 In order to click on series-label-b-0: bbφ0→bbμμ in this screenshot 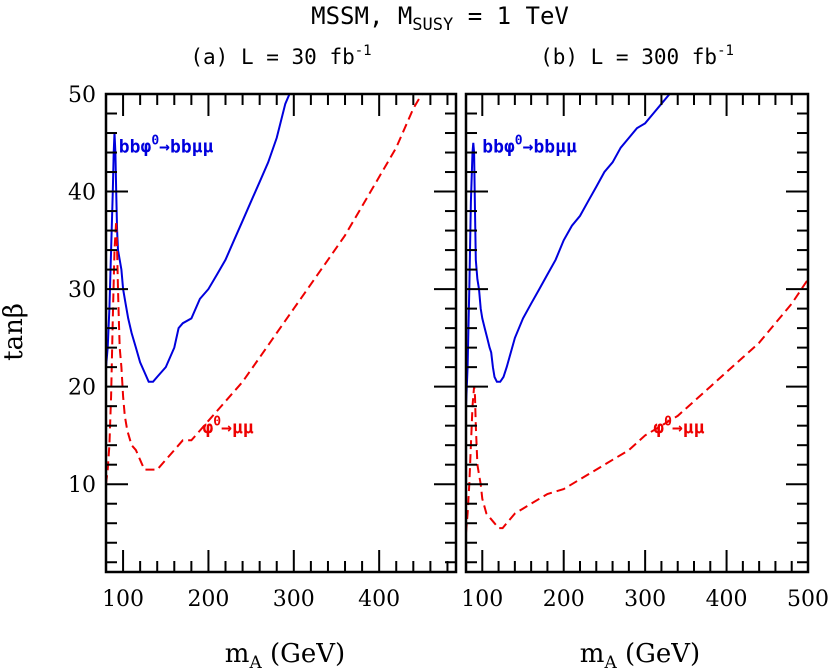, I will do `click(529, 146)`.